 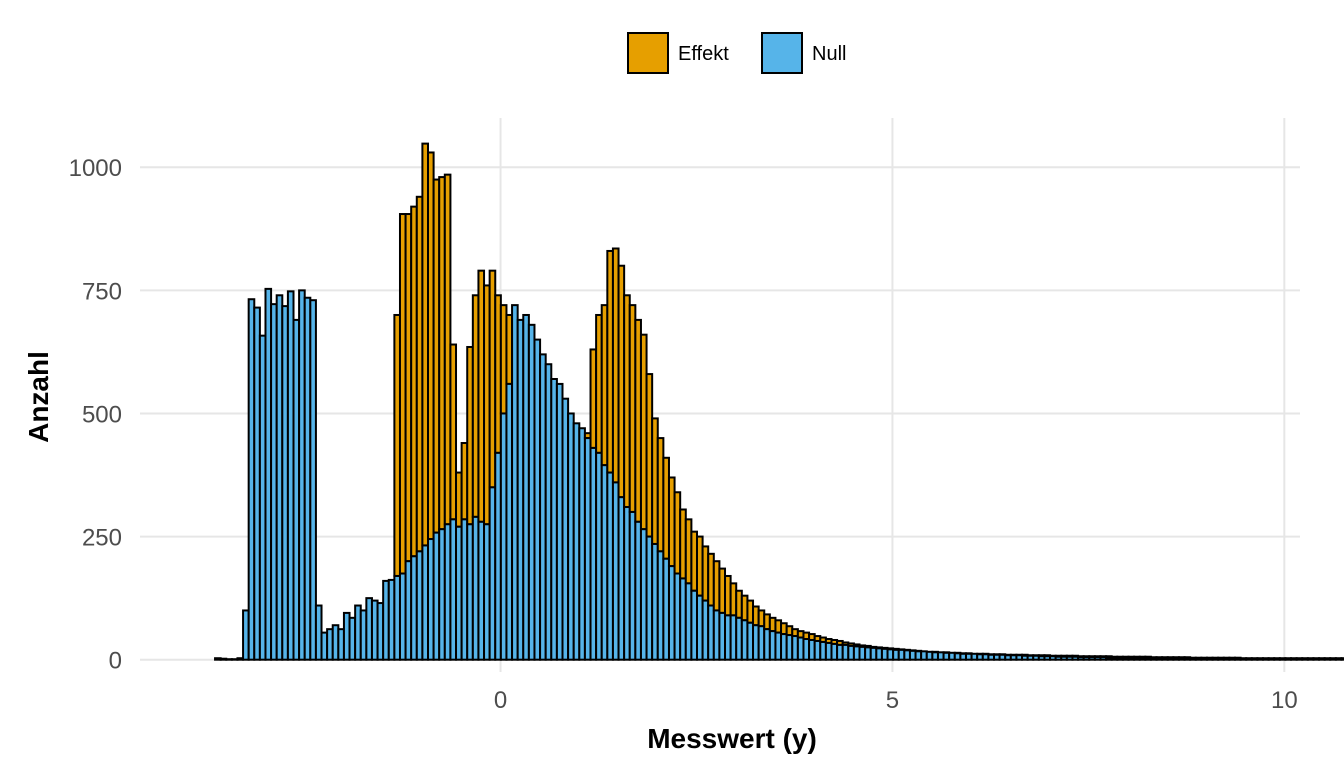 What do you see at coordinates (1284, 700) in the screenshot?
I see `x-tick-label: 10` at bounding box center [1284, 700].